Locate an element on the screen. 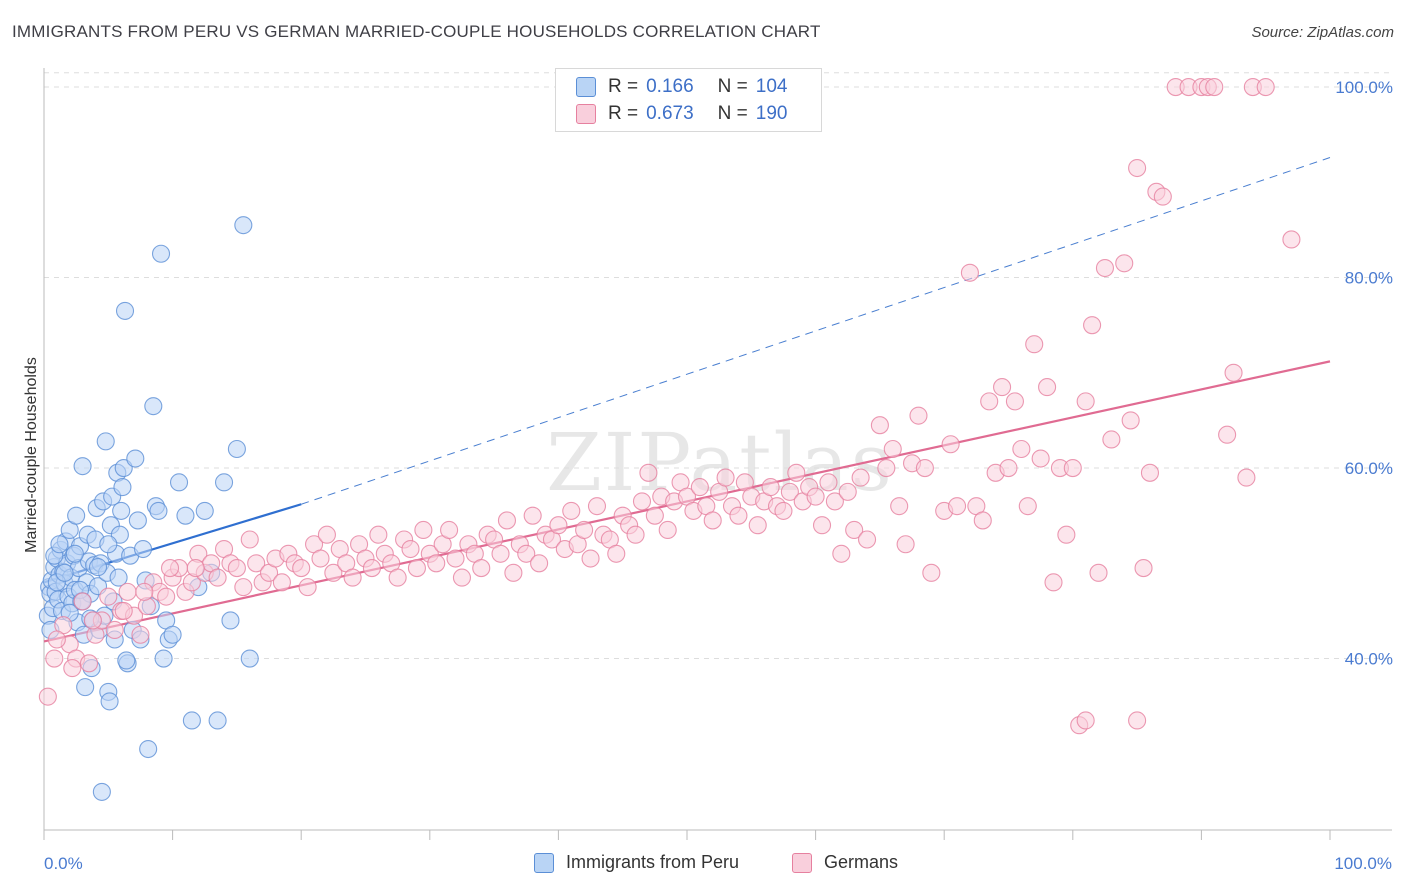 This screenshot has width=1406, height=892. y-tick-label: 40.0% is located at coordinates (1369, 659).